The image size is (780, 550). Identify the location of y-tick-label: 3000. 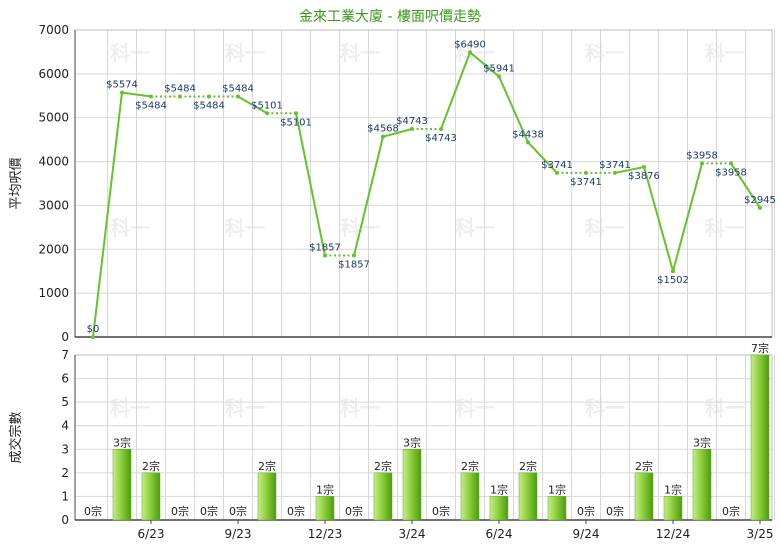
(53, 205).